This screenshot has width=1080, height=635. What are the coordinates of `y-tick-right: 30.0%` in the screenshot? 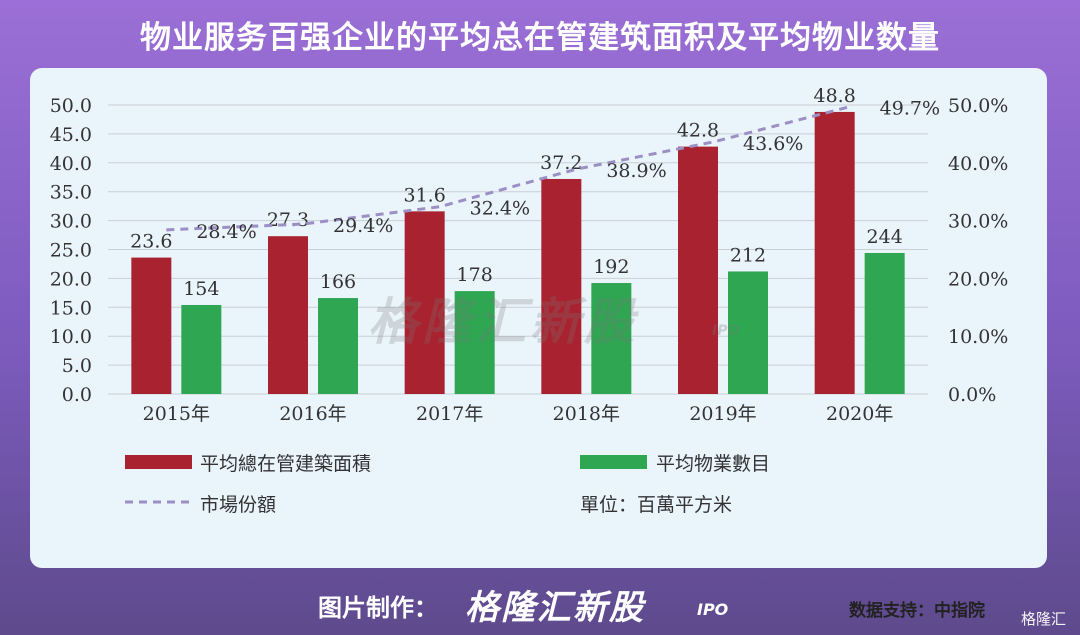 It's located at (978, 222).